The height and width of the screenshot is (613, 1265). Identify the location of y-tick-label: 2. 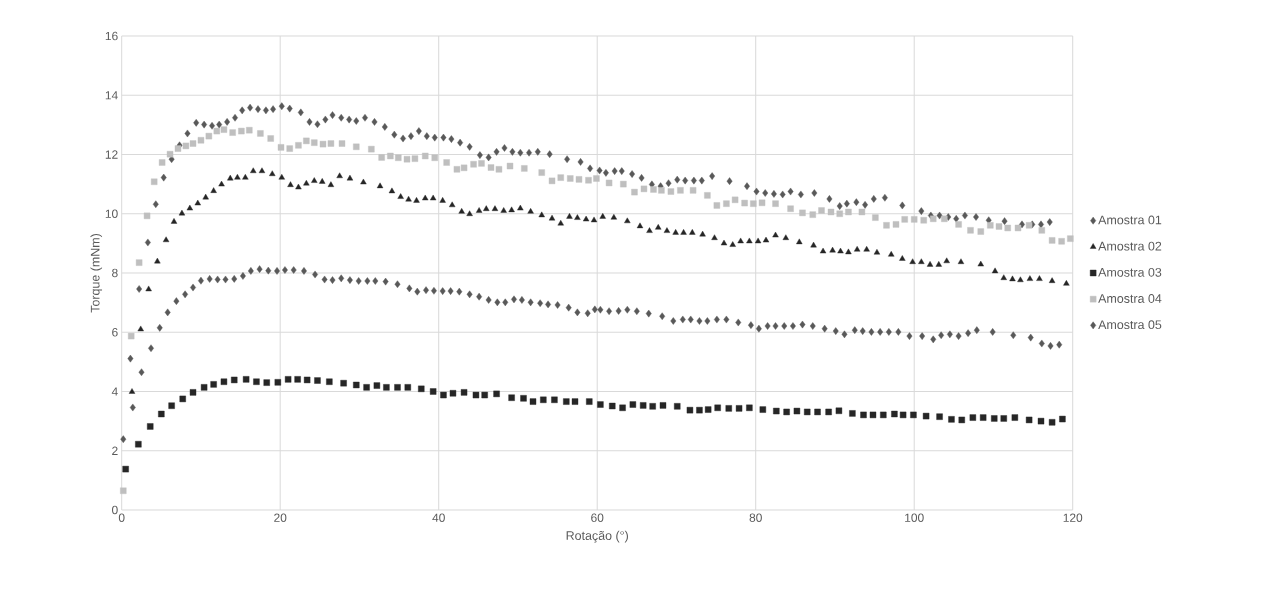
(115, 450).